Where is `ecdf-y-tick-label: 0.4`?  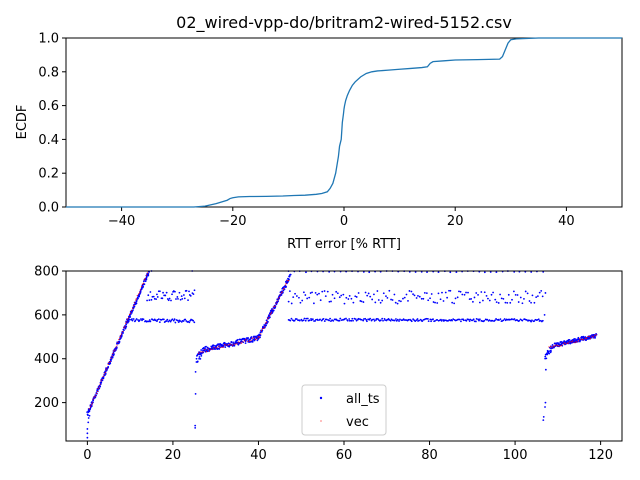 ecdf-y-tick-label: 0.4 is located at coordinates (48, 140).